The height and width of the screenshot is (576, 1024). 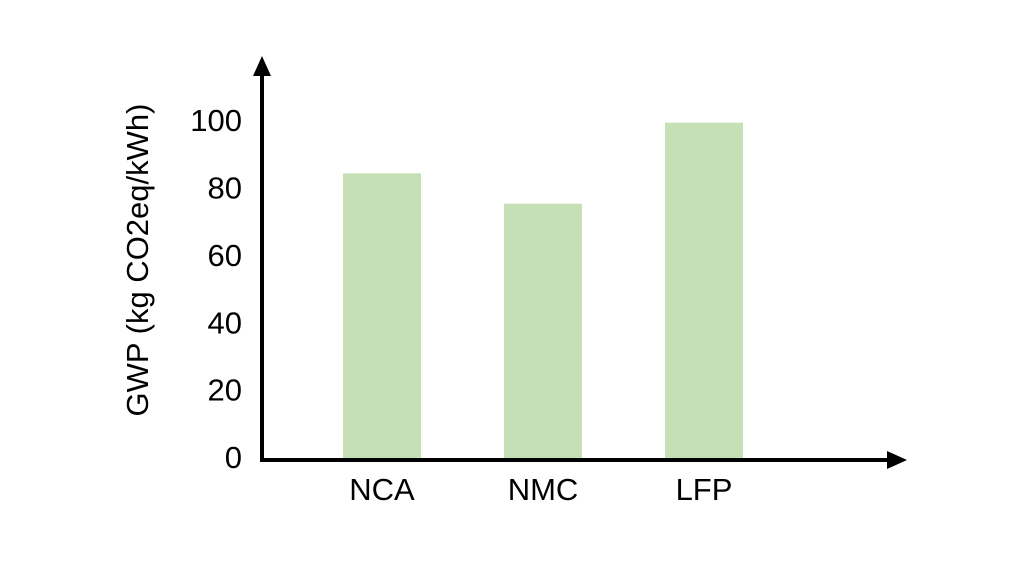 What do you see at coordinates (225, 187) in the screenshot?
I see `y-tick-label: 80` at bounding box center [225, 187].